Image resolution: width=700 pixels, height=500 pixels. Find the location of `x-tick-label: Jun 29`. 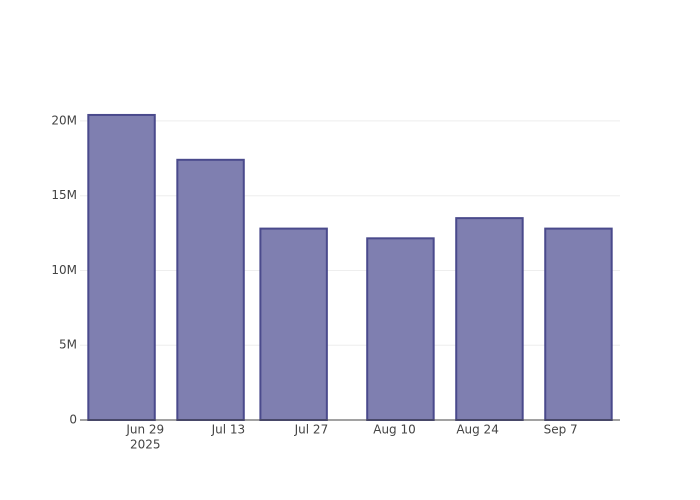

x-tick-label: Jun 29 is located at coordinates (144, 430).